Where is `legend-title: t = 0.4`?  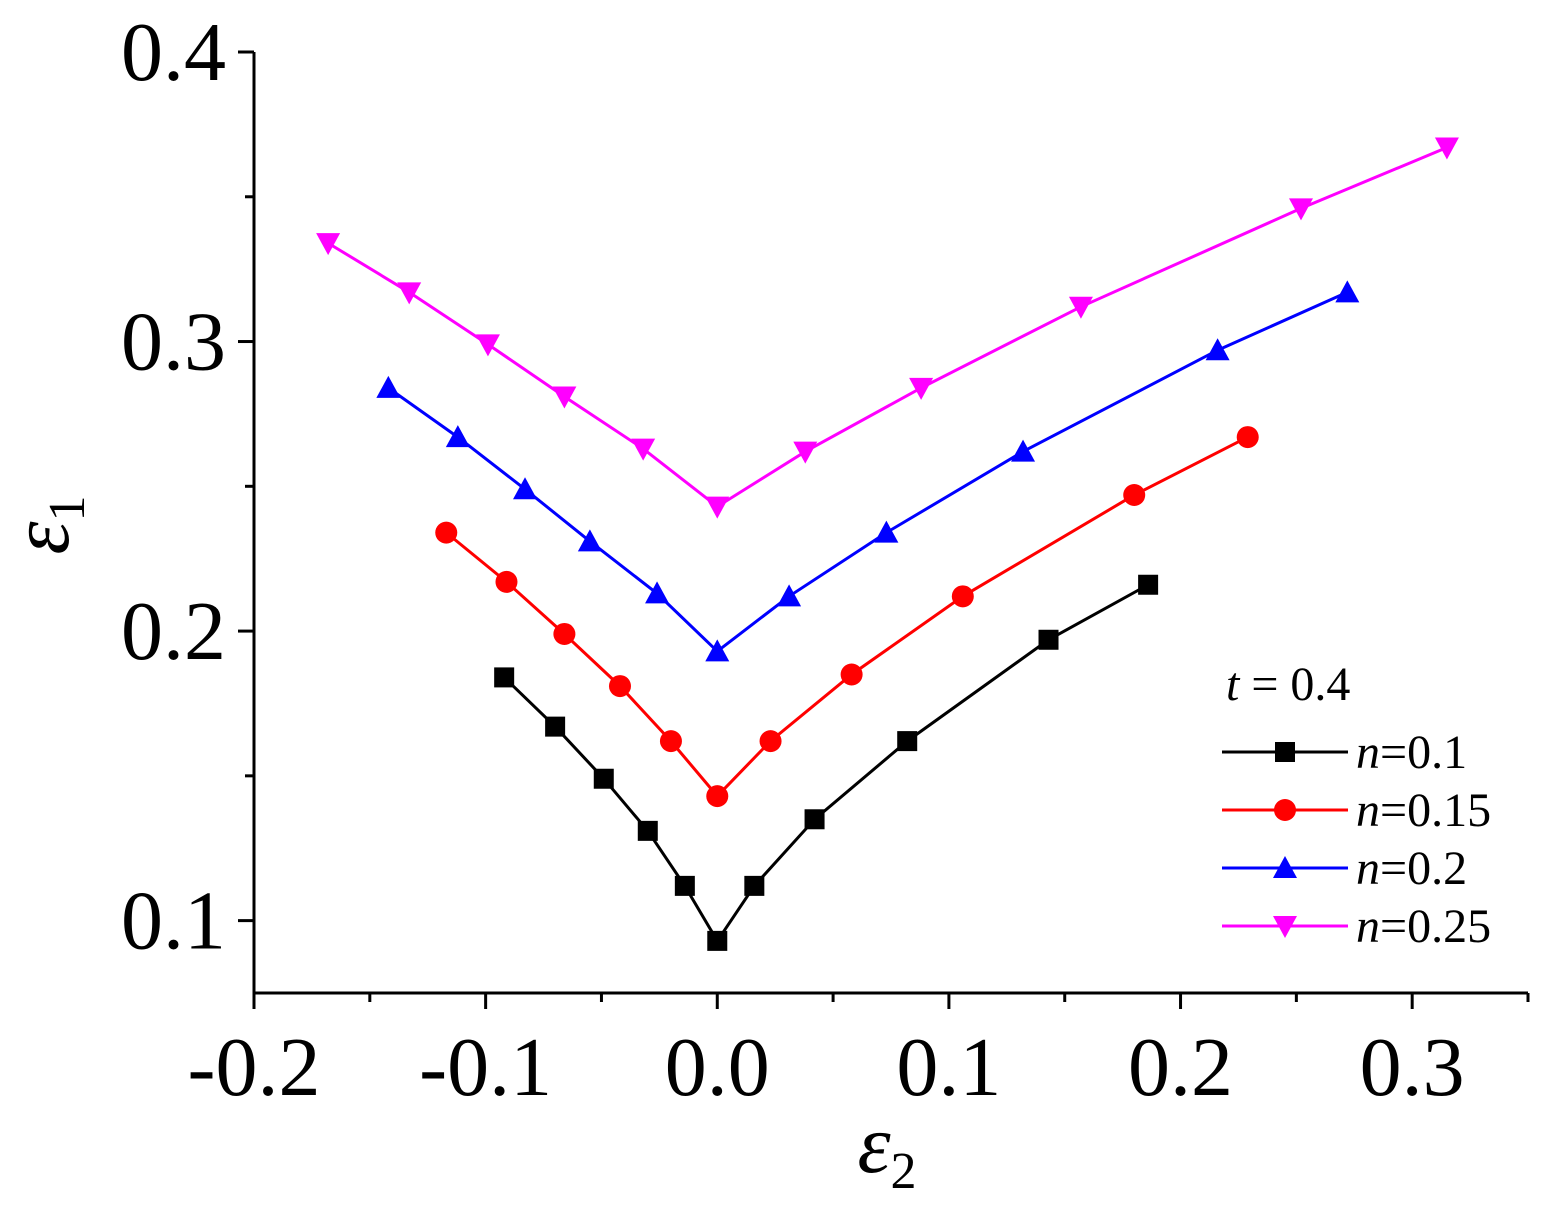 legend-title: t = 0.4 is located at coordinates (1288, 684).